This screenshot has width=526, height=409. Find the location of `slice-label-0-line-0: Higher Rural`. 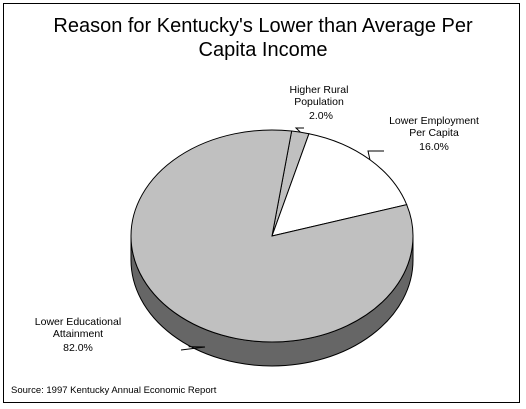

slice-label-0-line-0: Higher Rural is located at coordinates (319, 90).